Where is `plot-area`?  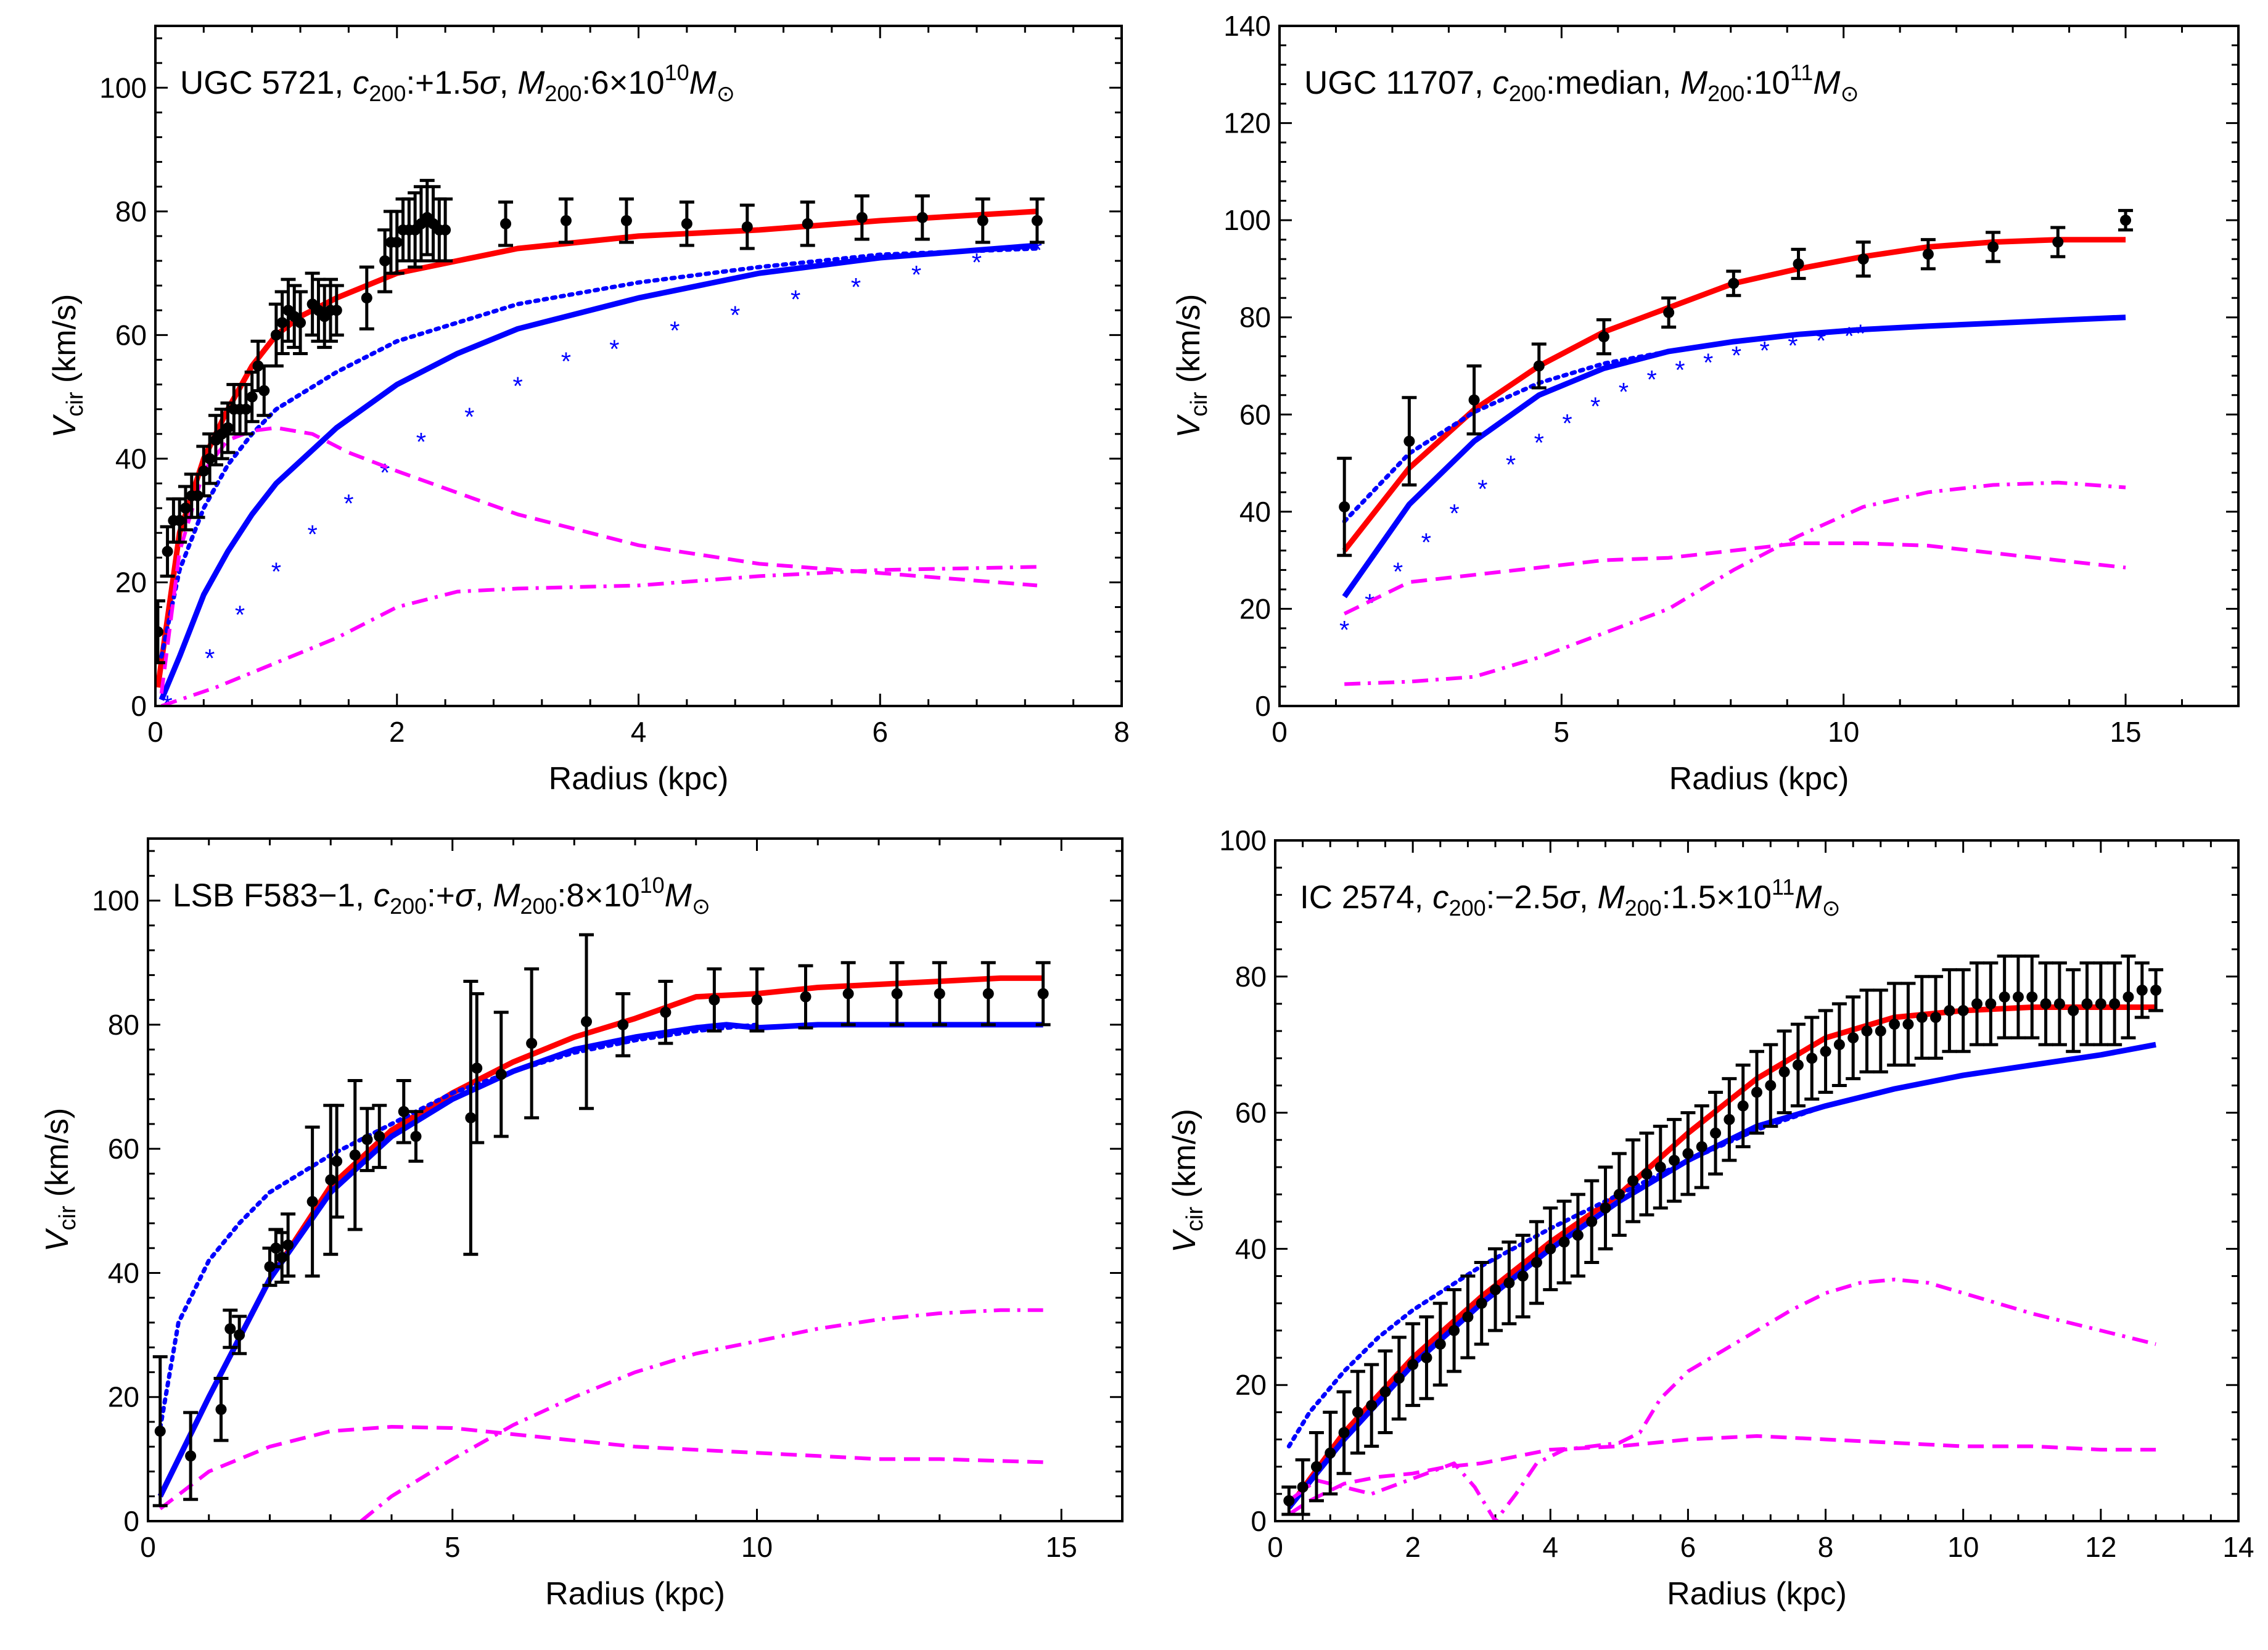 plot-area is located at coordinates (1722, 1237).